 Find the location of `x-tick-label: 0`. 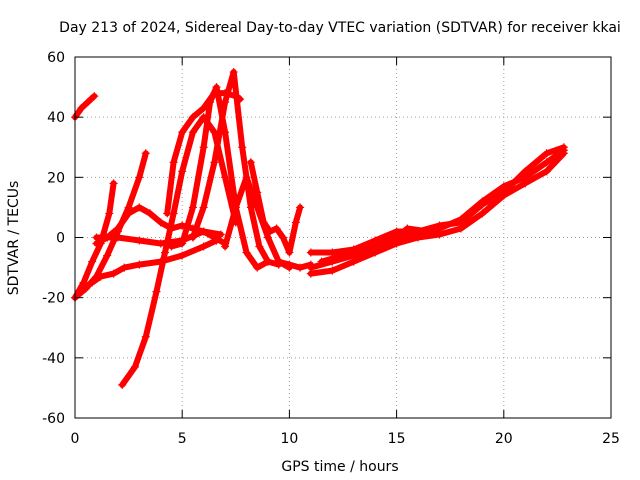

x-tick-label: 0 is located at coordinates (75, 439).